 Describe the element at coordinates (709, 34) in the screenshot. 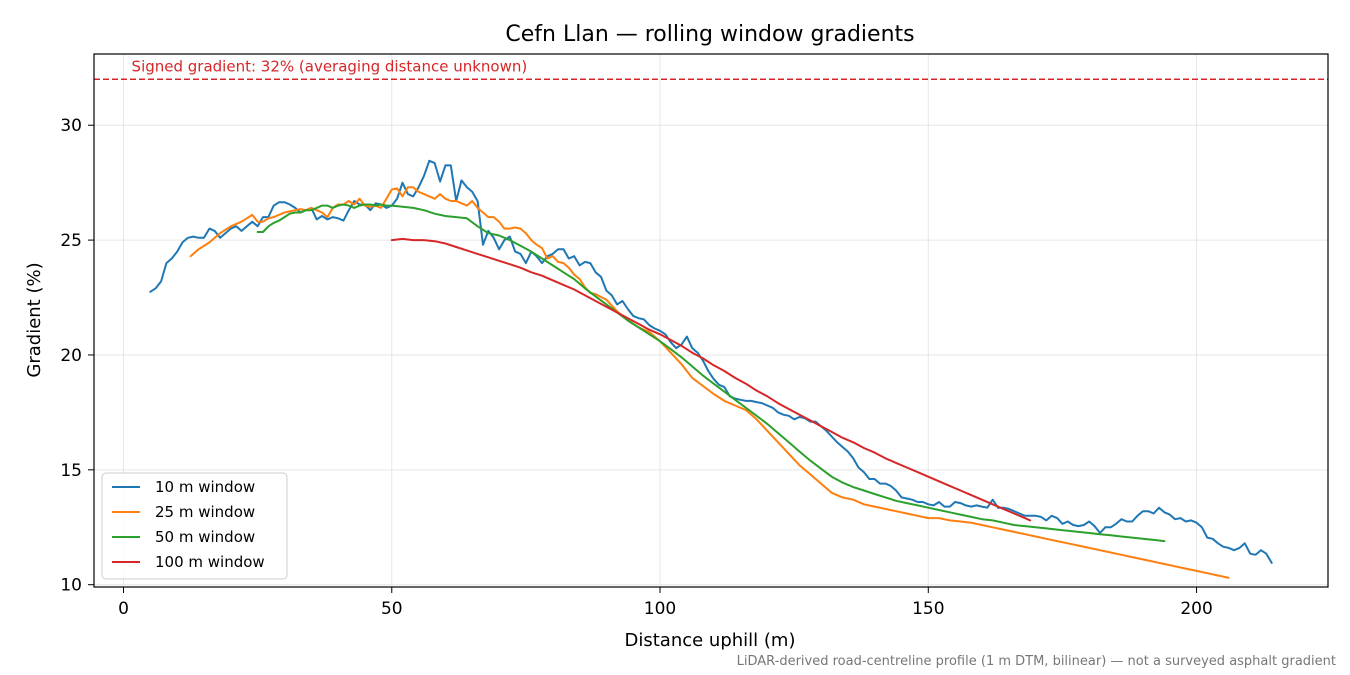

I see `chart-title: Cefn Llan — rolling window gradients` at that location.